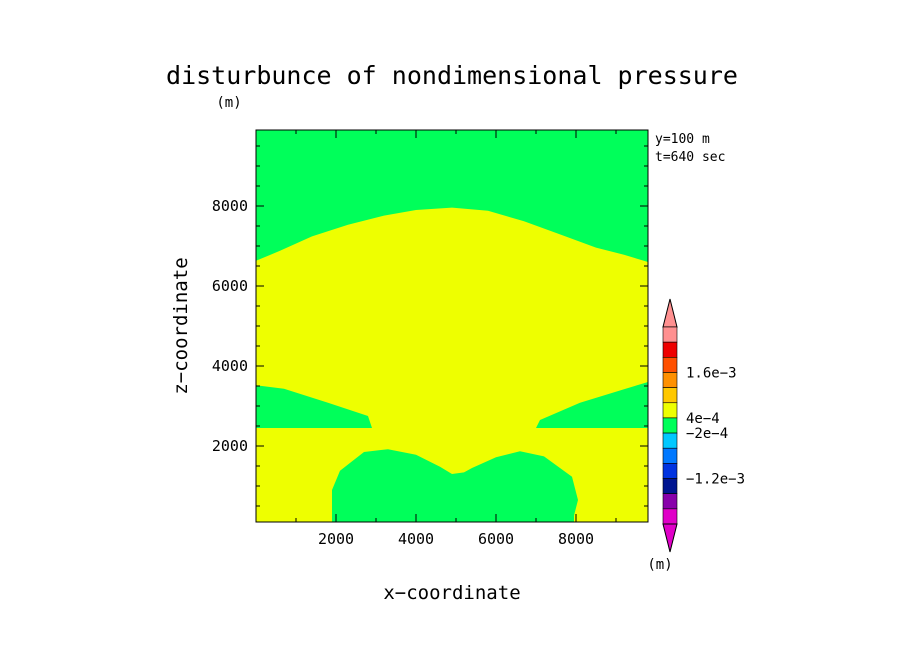 The image size is (904, 654). What do you see at coordinates (336, 539) in the screenshot?
I see `x-tick-label: 2000` at bounding box center [336, 539].